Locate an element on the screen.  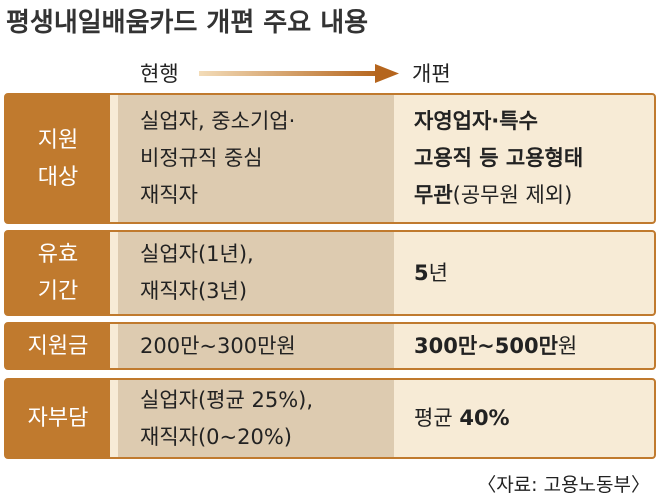
label-line: 지원금 is located at coordinates (58, 346).